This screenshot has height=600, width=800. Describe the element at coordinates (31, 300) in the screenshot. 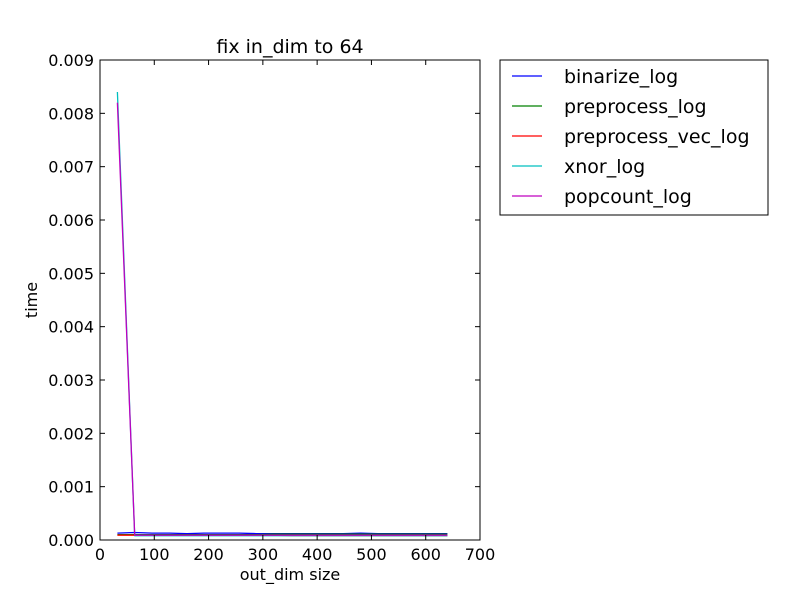

I see `y-axis-label: time` at that location.